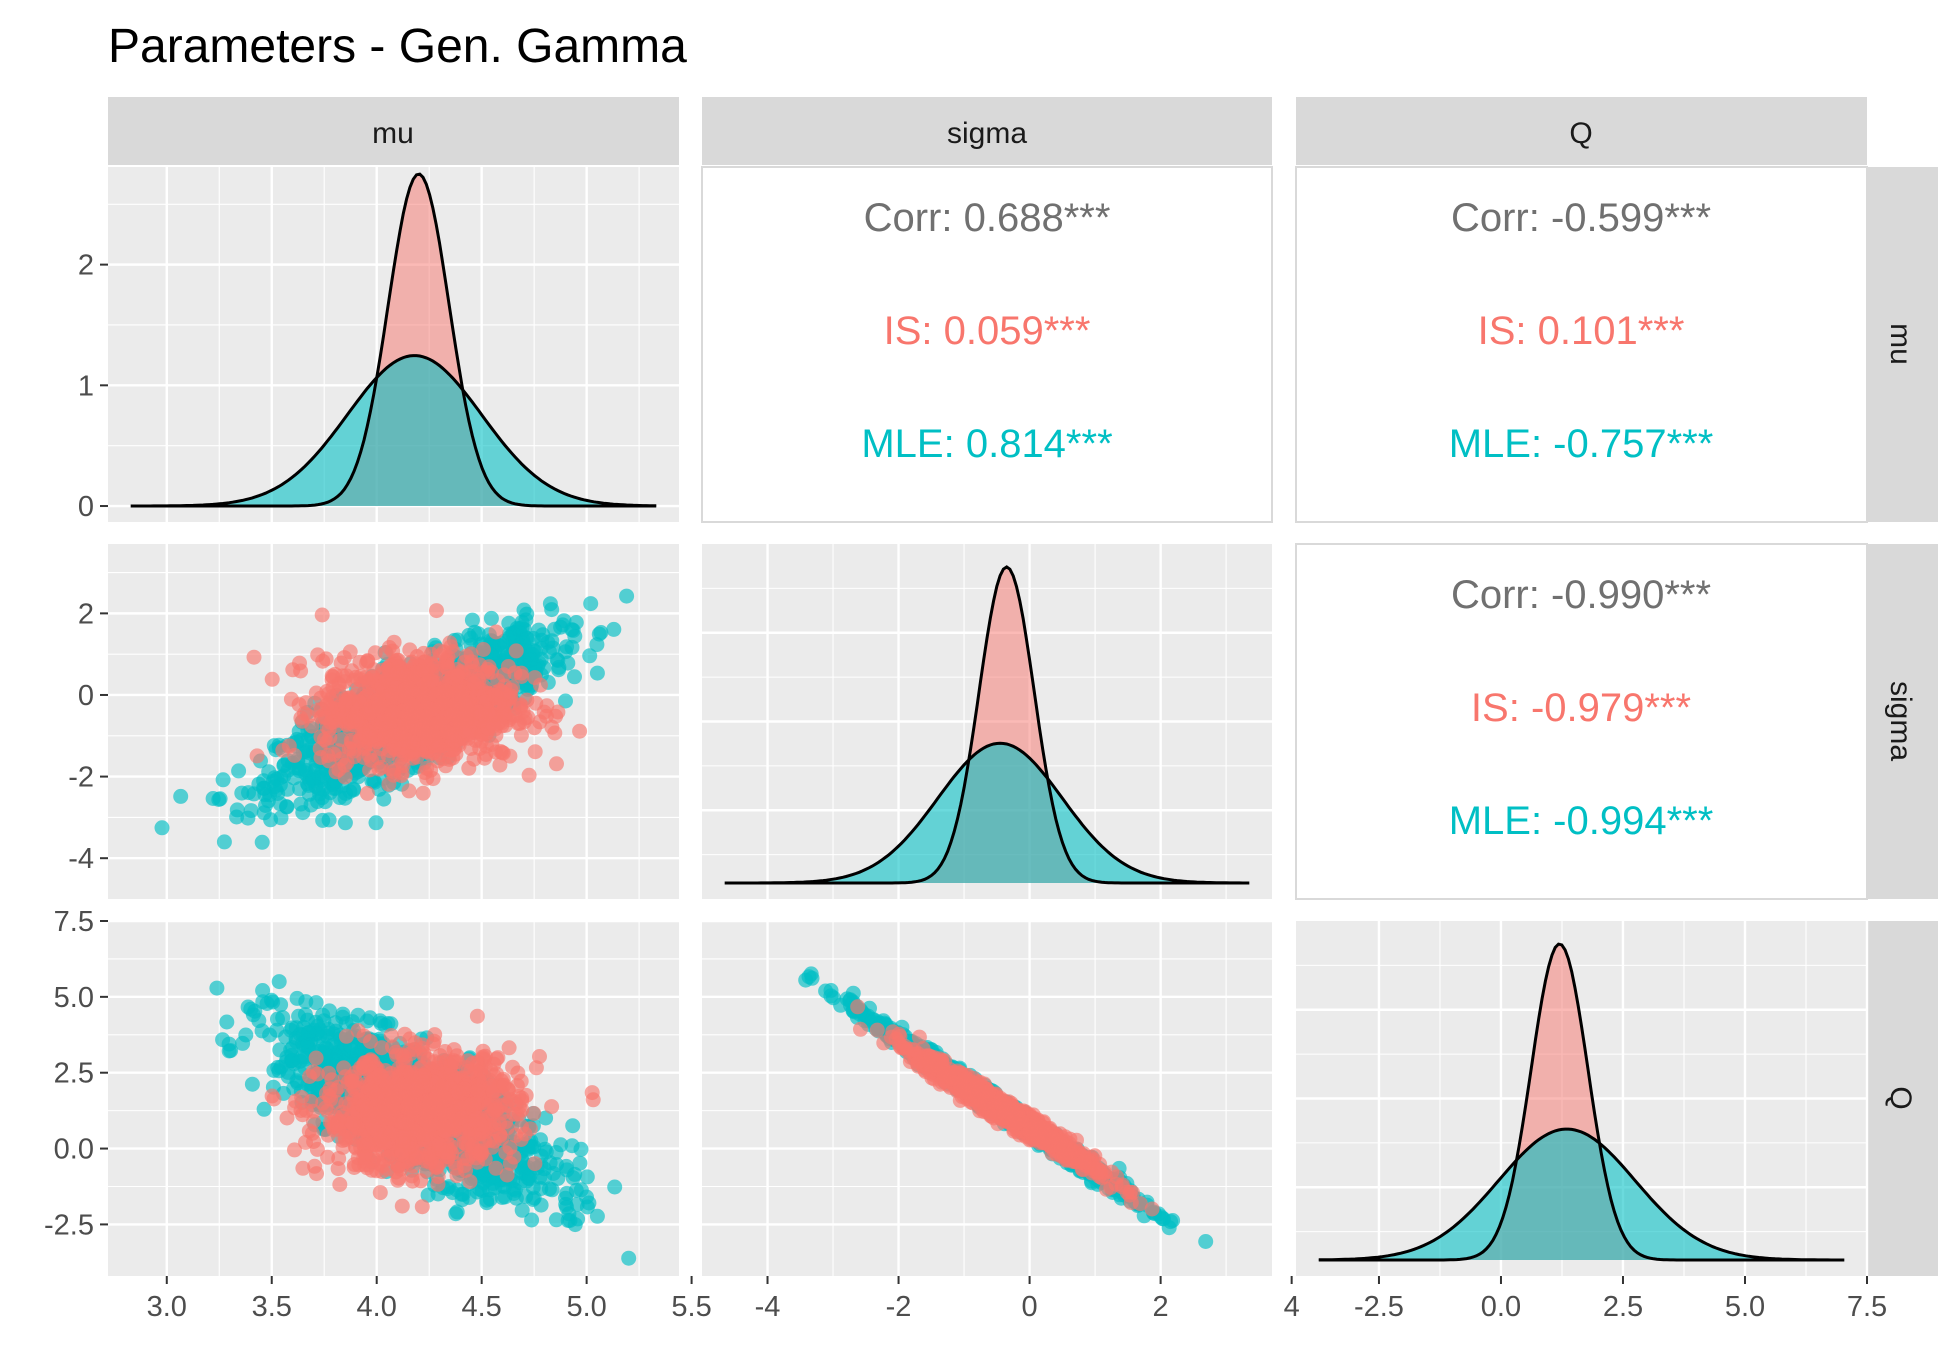 The width and height of the screenshot is (1950, 1349). I want to click on density-Q-is-line, so click(1581, 1102).